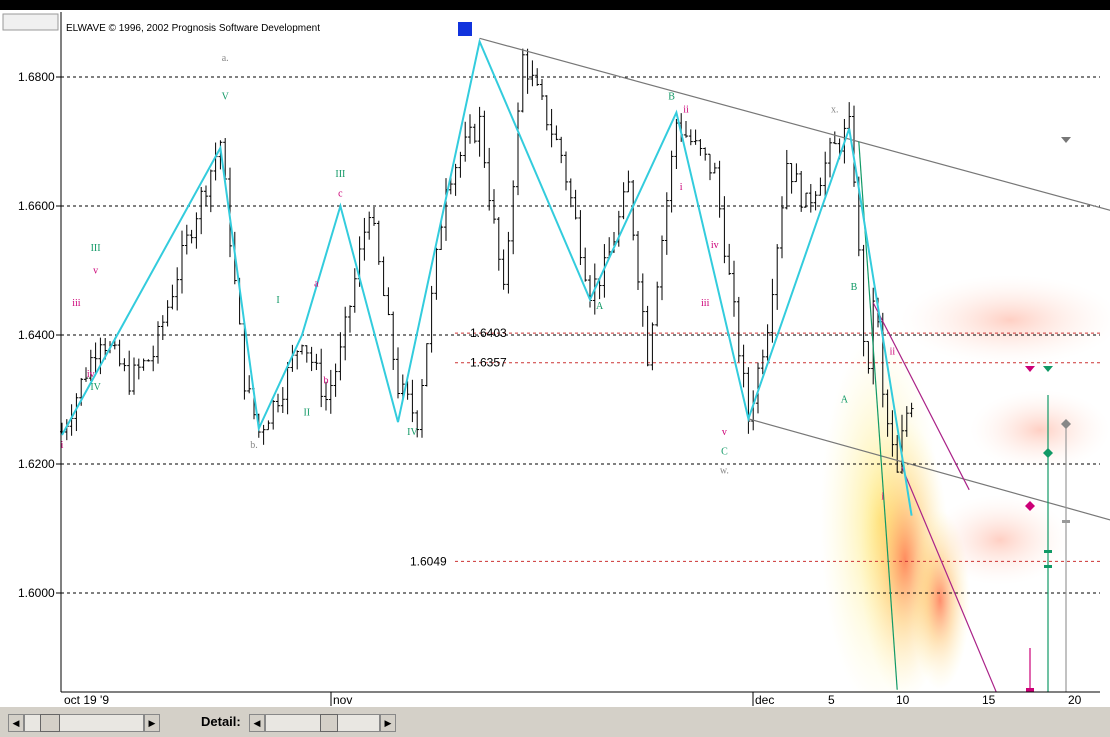 The width and height of the screenshot is (1110, 737). Describe the element at coordinates (340, 193) in the screenshot. I see `wave-label: c` at that location.